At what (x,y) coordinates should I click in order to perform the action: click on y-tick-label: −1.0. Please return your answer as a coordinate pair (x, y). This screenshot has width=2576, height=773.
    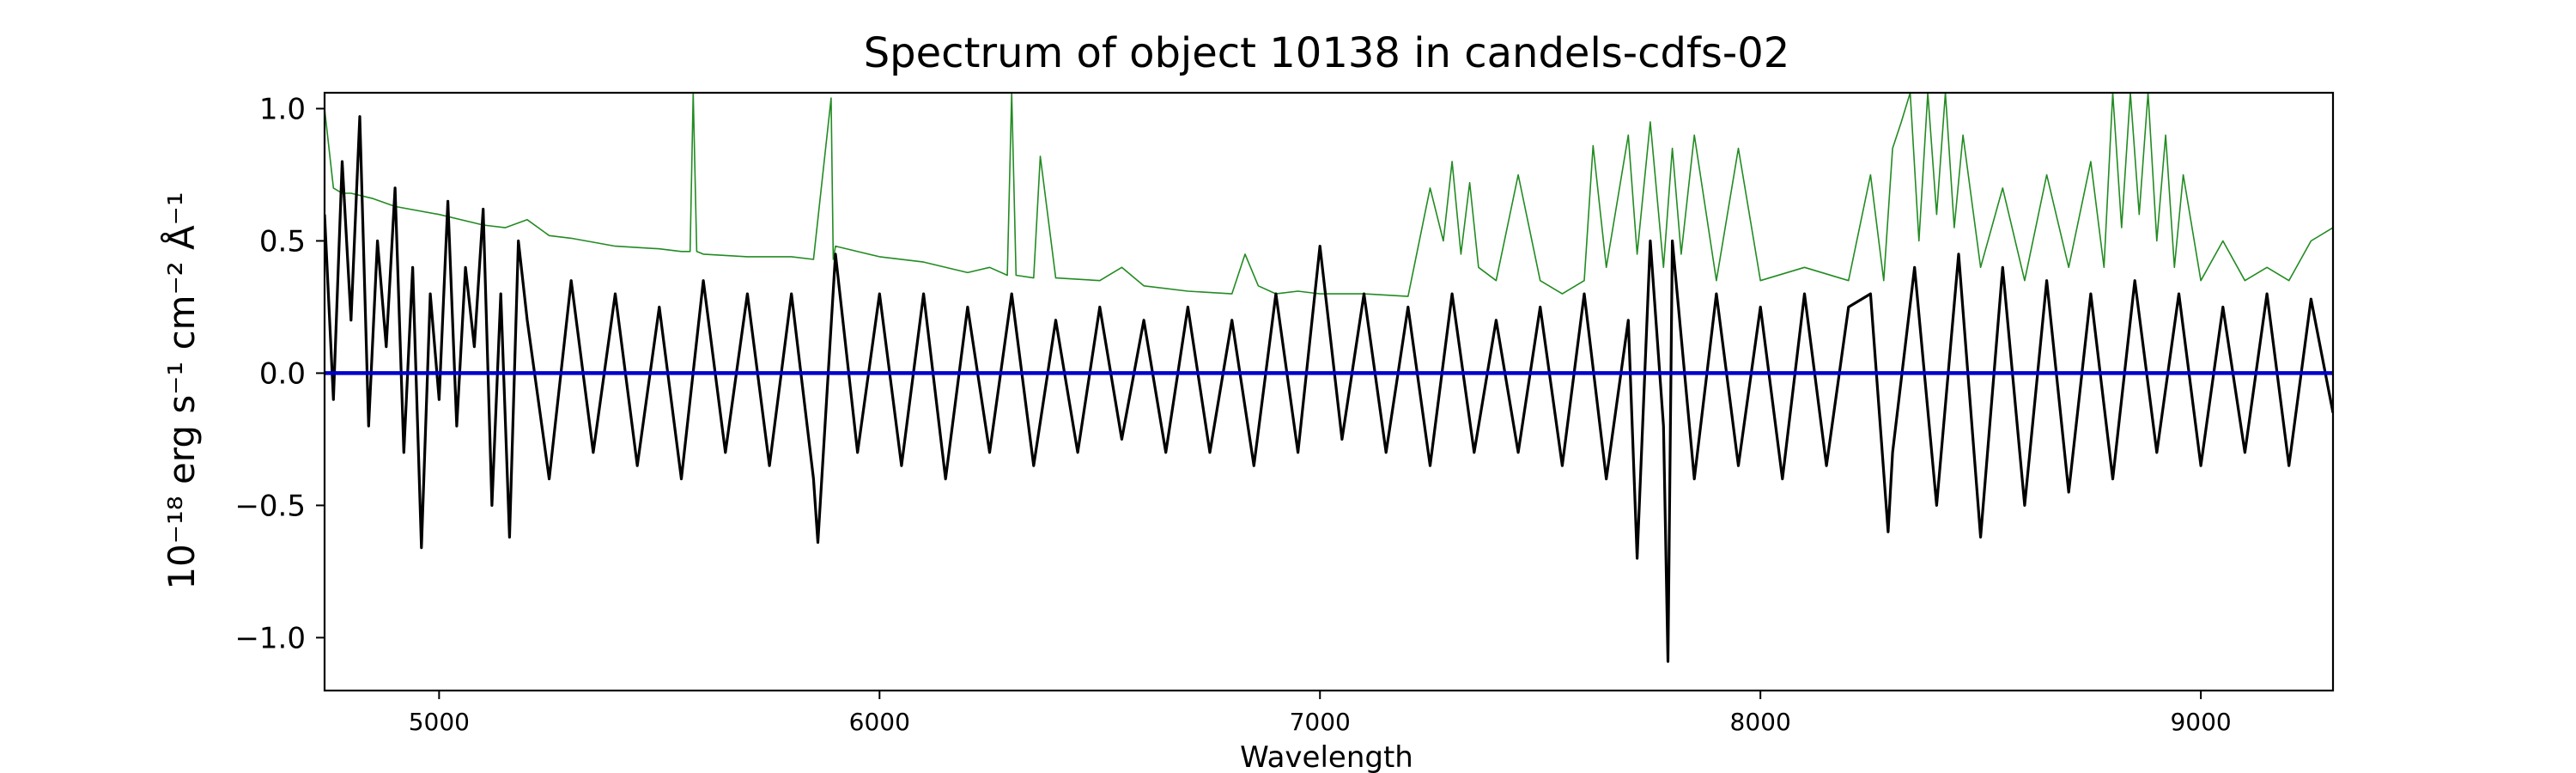
    Looking at the image, I should click on (270, 638).